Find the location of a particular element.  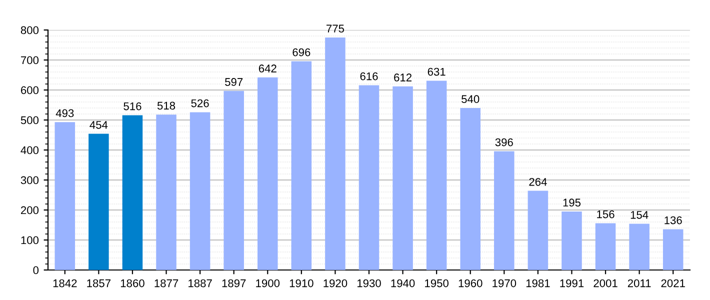

y-tick-label: 500 is located at coordinates (29, 120).